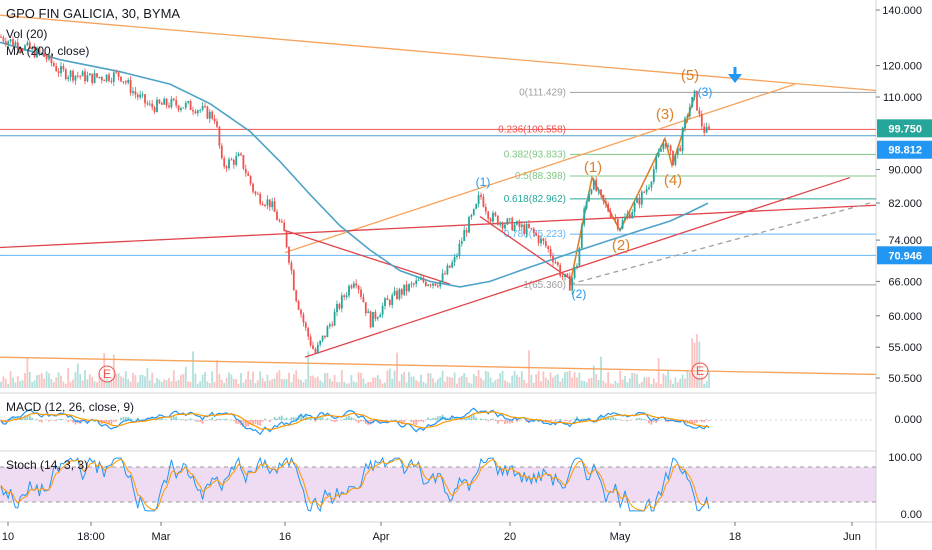  What do you see at coordinates (431, 532) in the screenshot?
I see `time-axis: 10 18:00 Mar 16 Apr 20 May 18 Jun` at bounding box center [431, 532].